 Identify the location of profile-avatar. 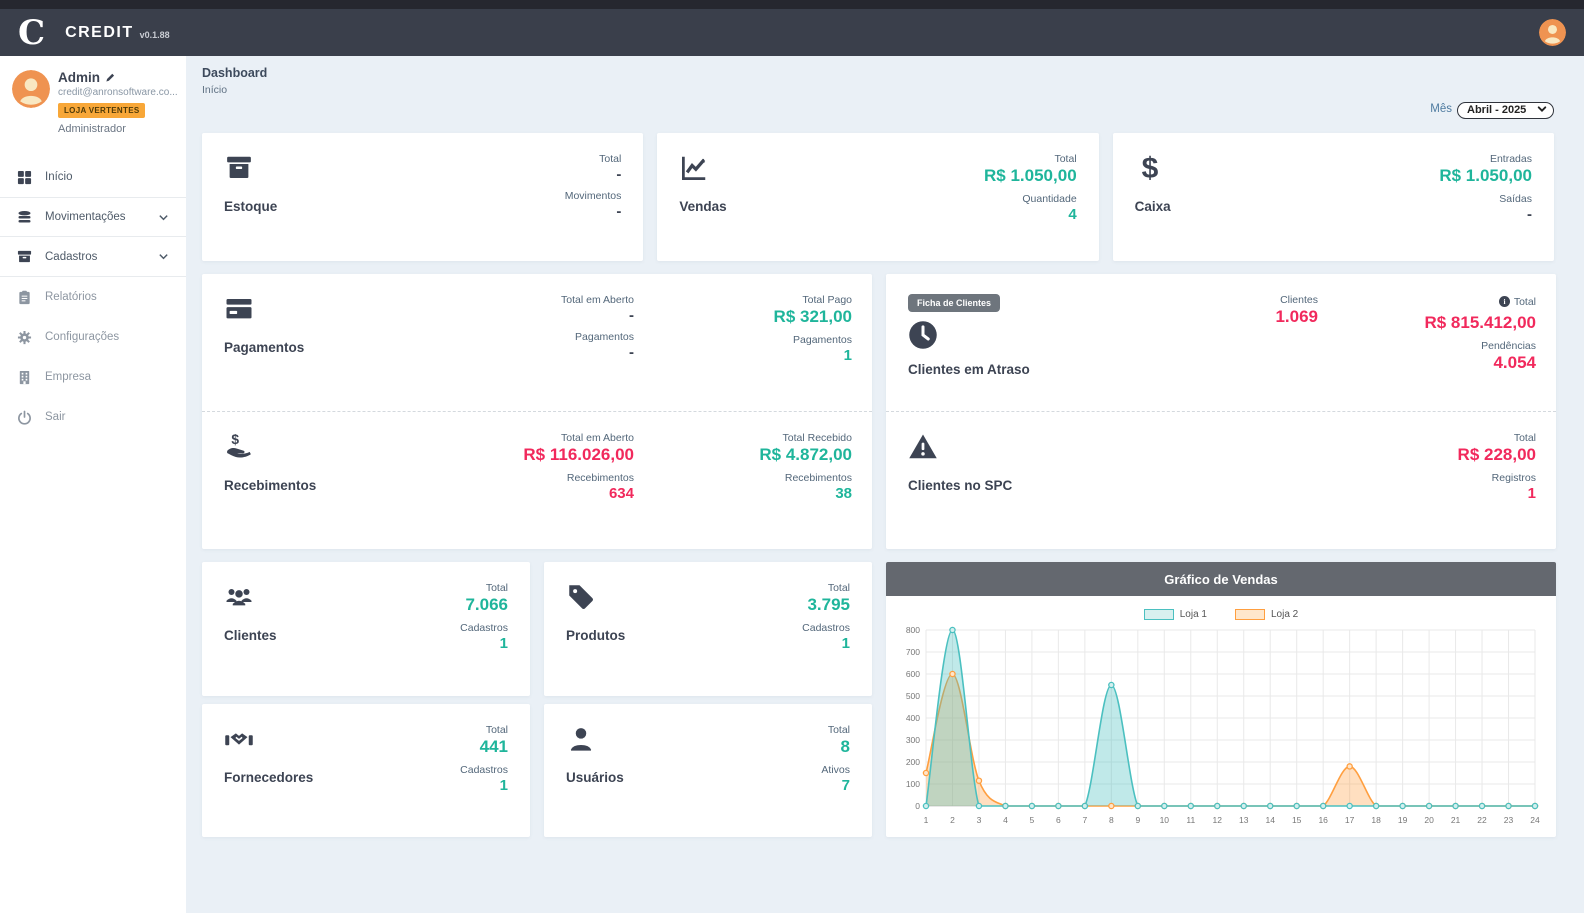
(31, 89).